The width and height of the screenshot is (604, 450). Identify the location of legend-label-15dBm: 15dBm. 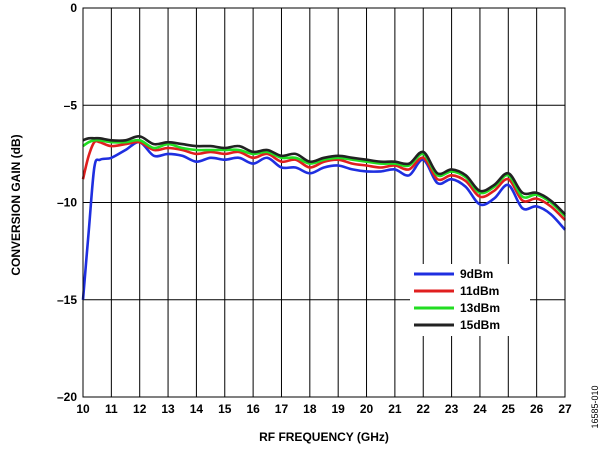
(480, 325).